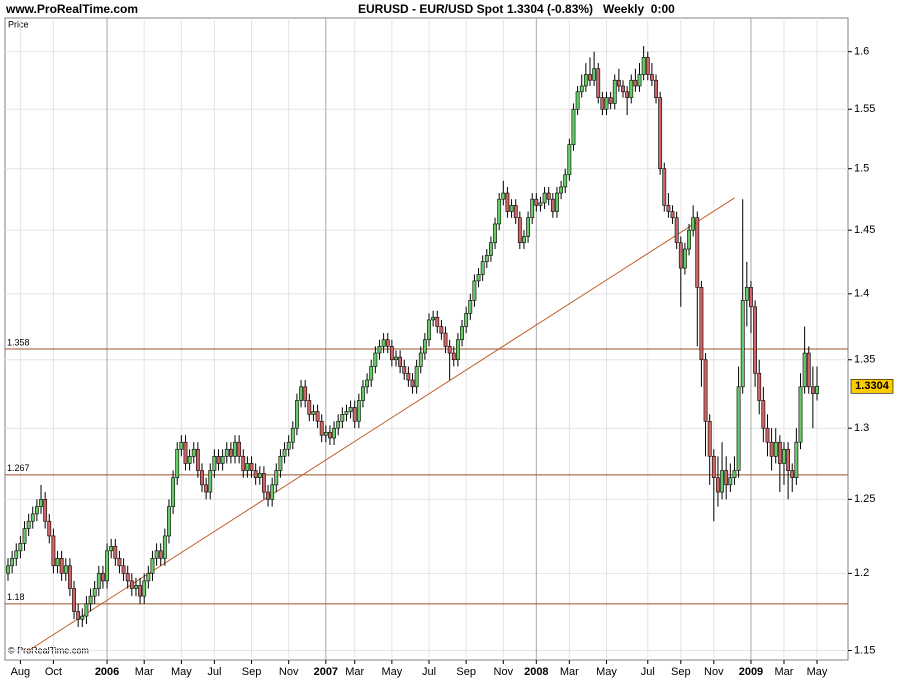  Describe the element at coordinates (550, 9) in the screenshot. I see `quote-label: 1.3304 (-0.83%)` at that location.